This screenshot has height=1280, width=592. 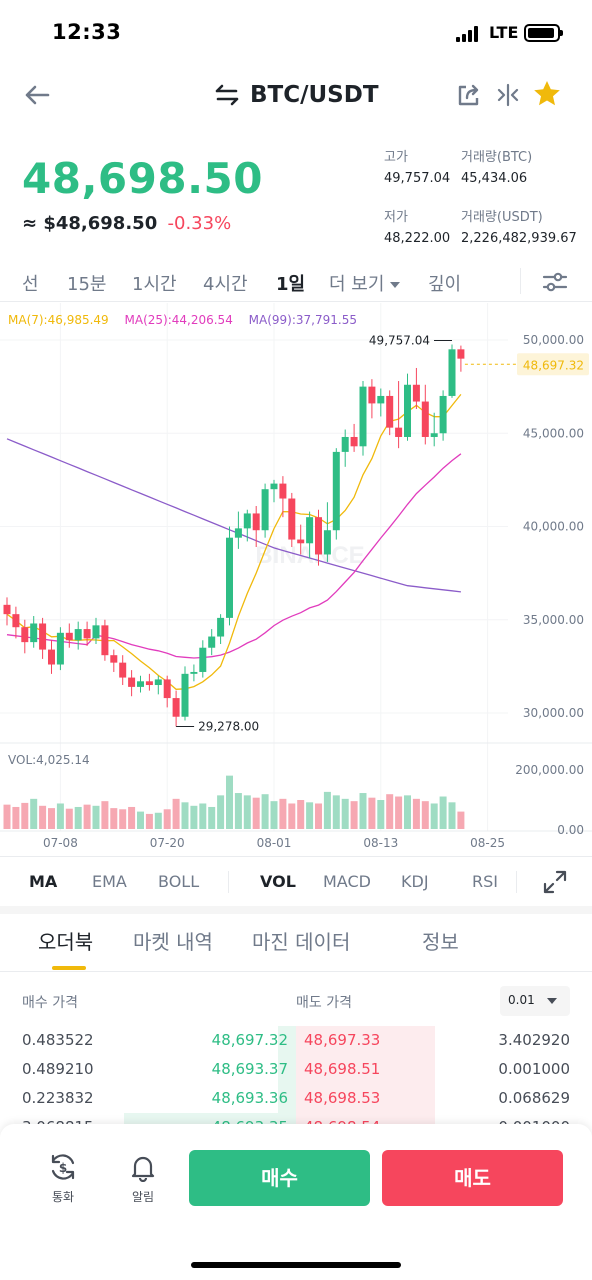 What do you see at coordinates (555, 282) in the screenshot?
I see `chart-settings-icon` at bounding box center [555, 282].